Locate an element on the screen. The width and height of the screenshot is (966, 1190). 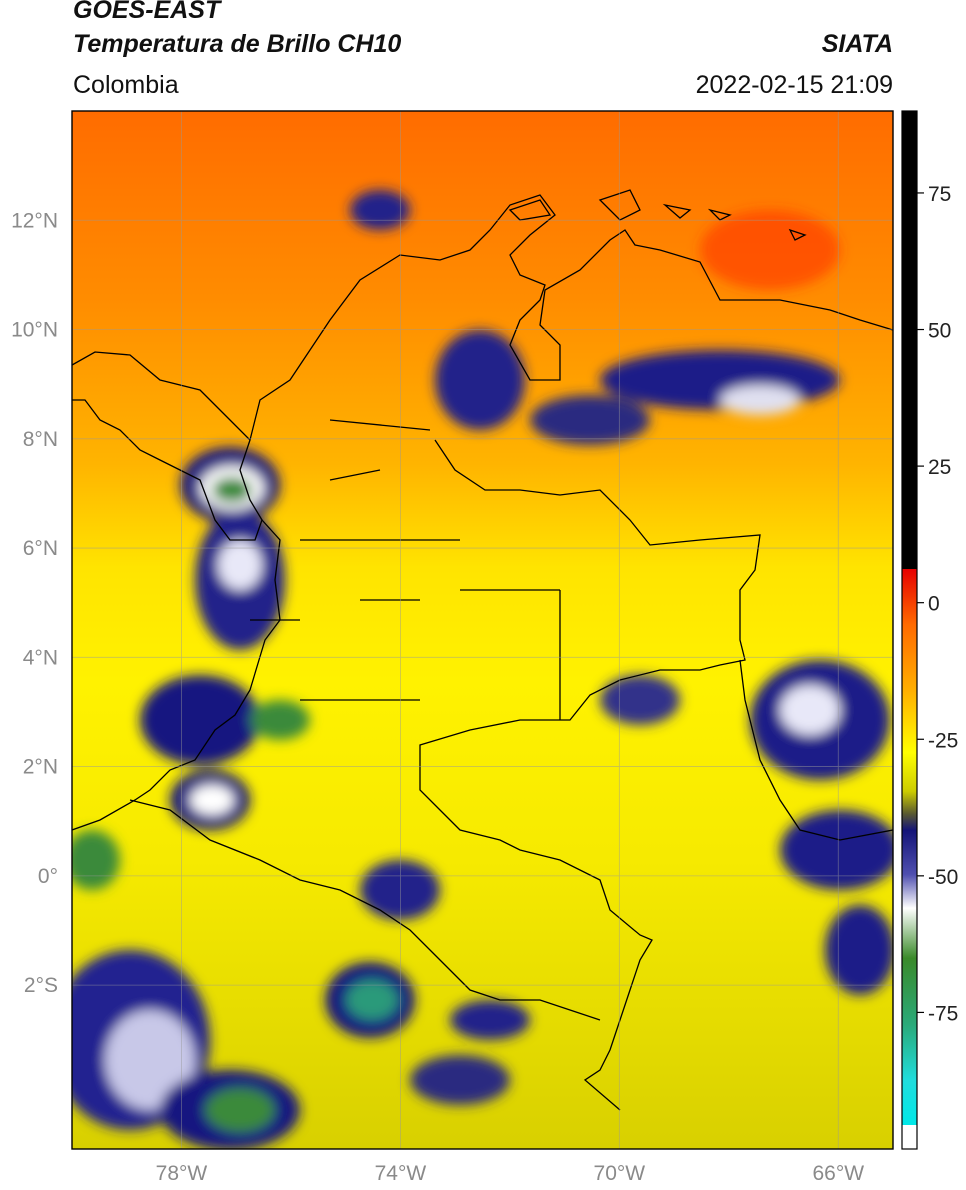
colorbar-white-segment is located at coordinates (909, 1137).